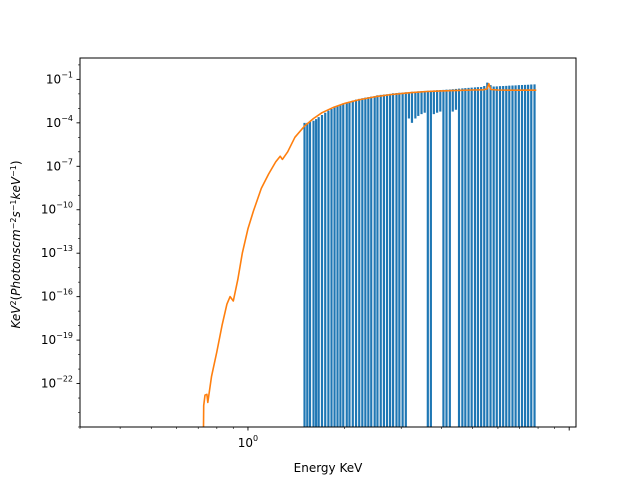  I want to click on y-tick-label: 10⁻¹⁶, so click(57, 296).